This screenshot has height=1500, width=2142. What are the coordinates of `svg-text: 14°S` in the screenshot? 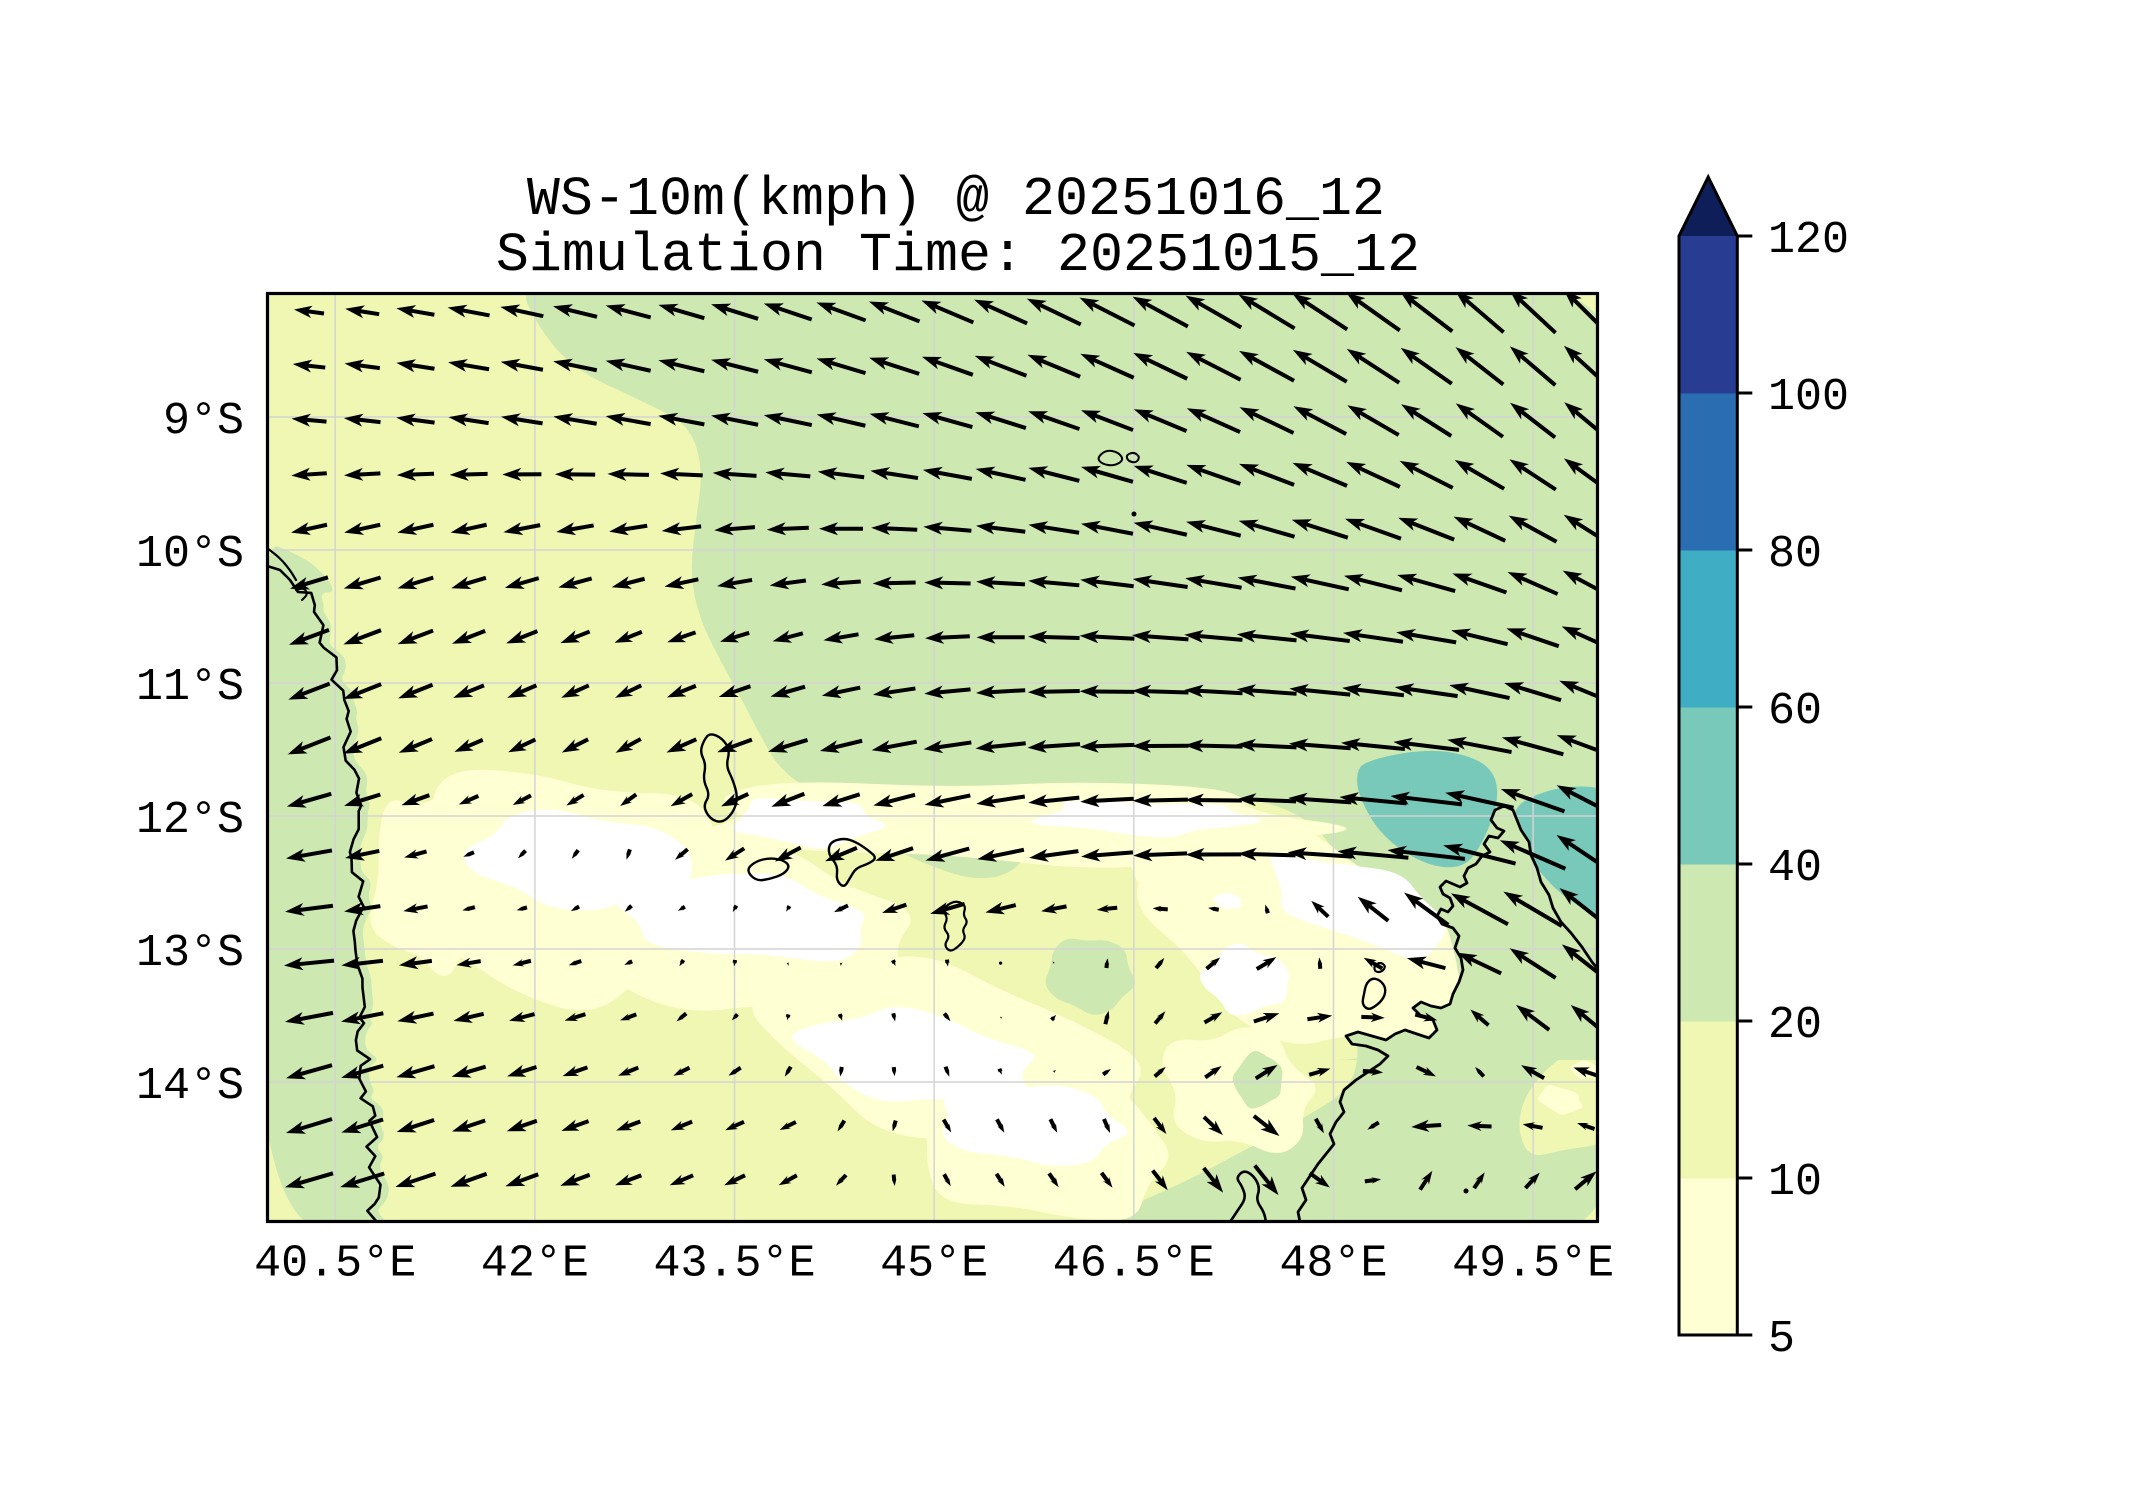 It's located at (190, 1086).